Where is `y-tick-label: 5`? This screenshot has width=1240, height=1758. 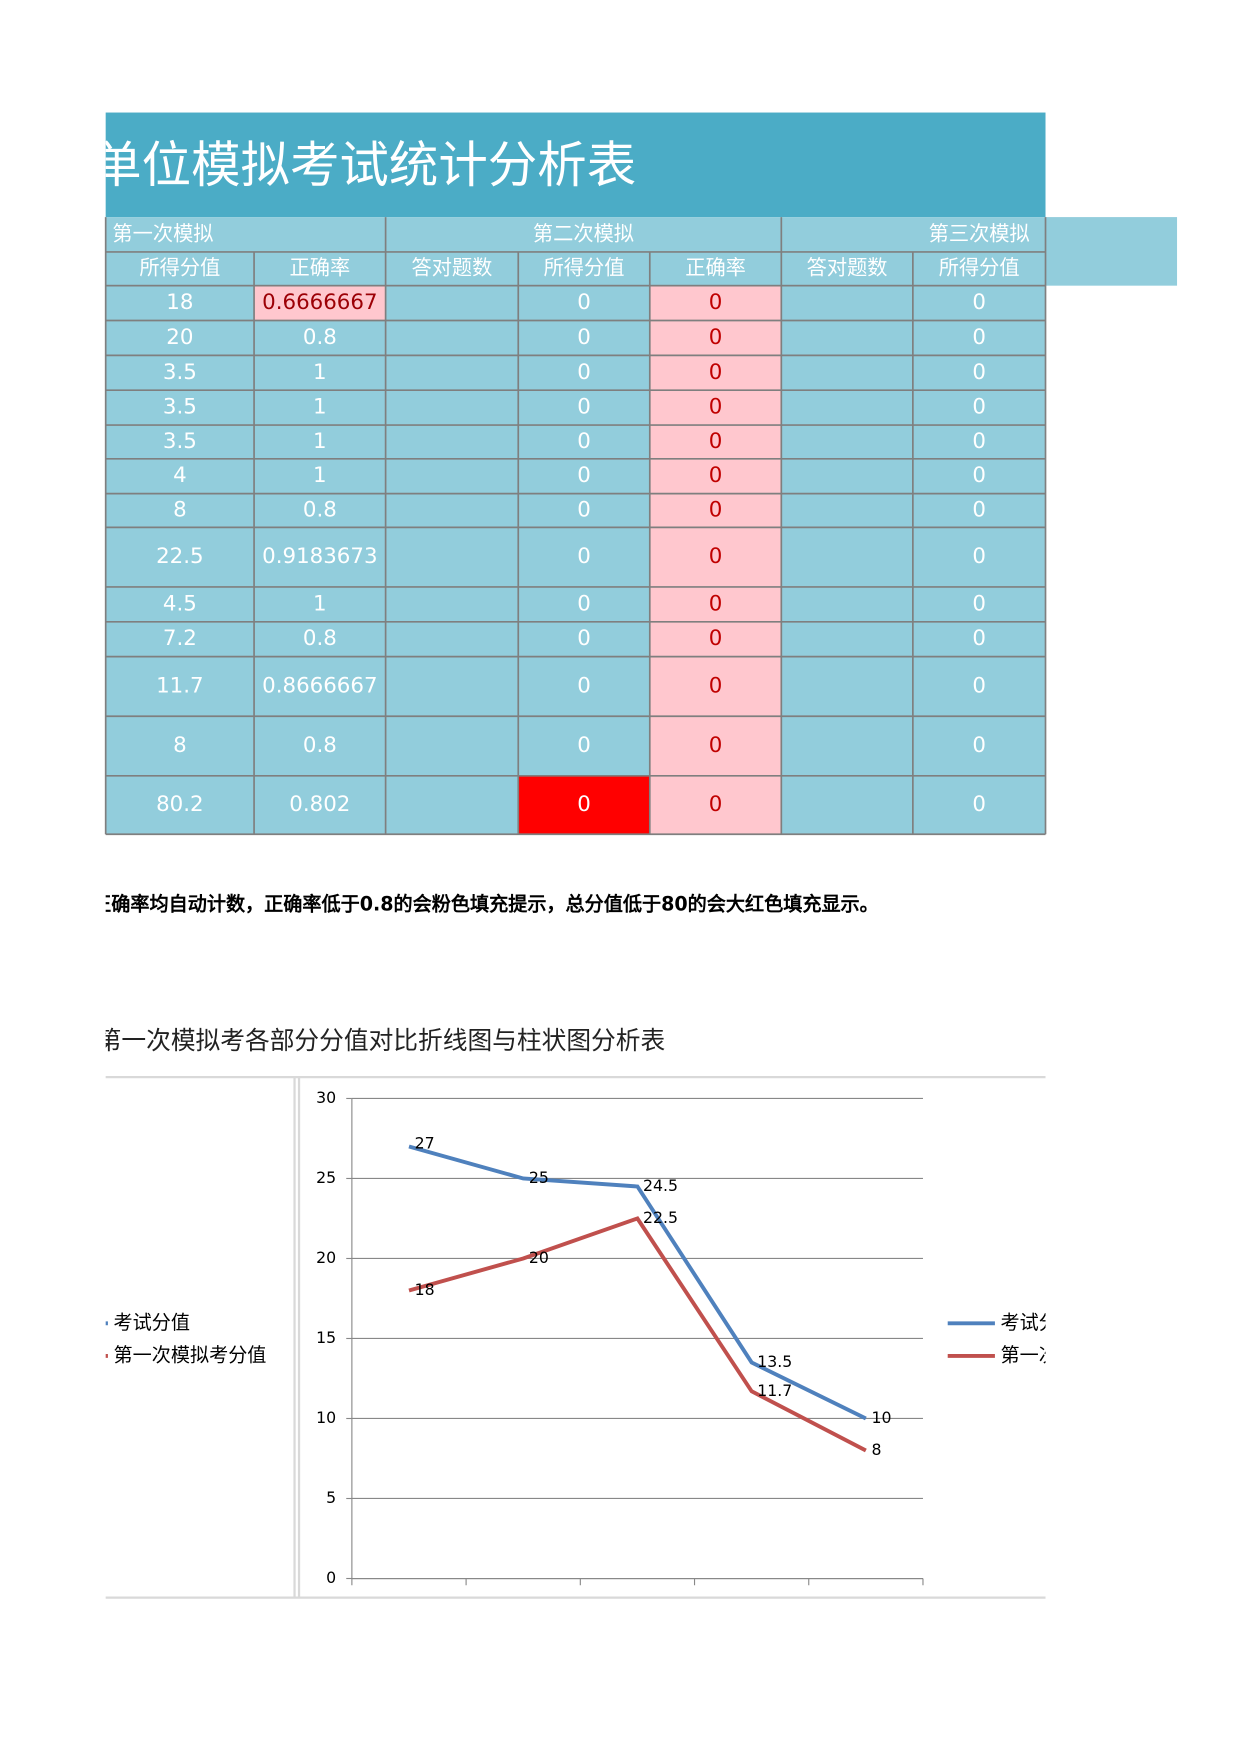
y-tick-label: 5 is located at coordinates (331, 1497).